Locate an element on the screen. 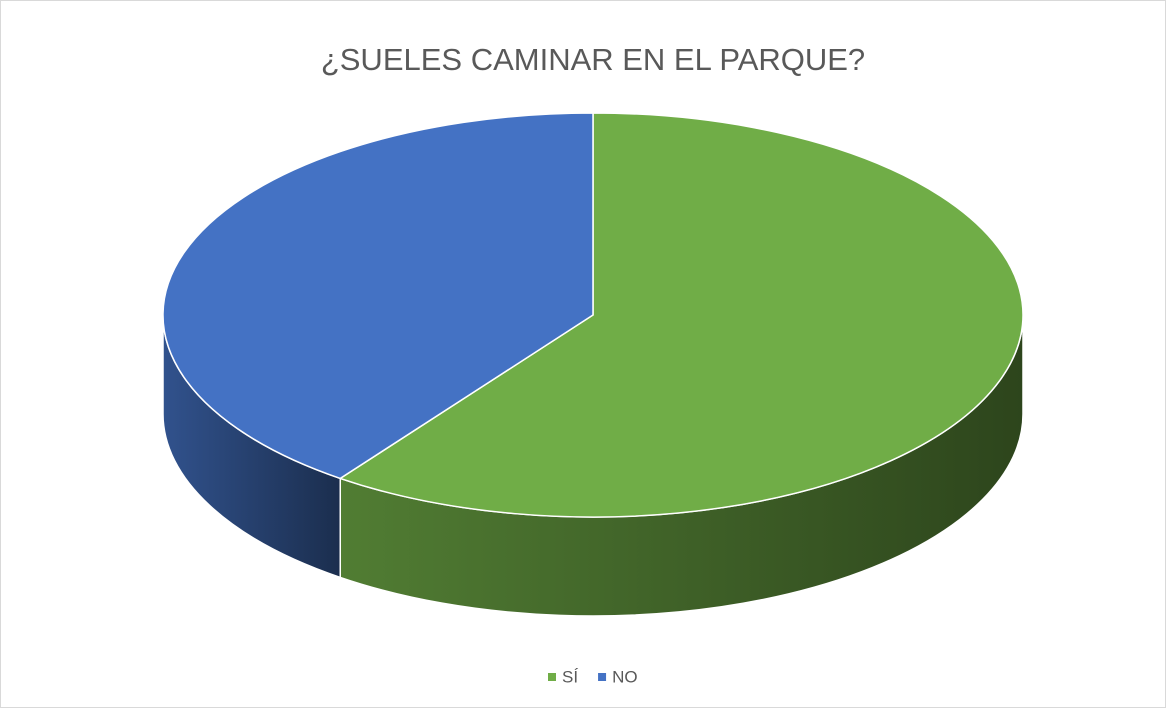 The width and height of the screenshot is (1166, 708). chart-title: ¿SUELES CAMINAR EN EL PARQUE? is located at coordinates (593, 59).